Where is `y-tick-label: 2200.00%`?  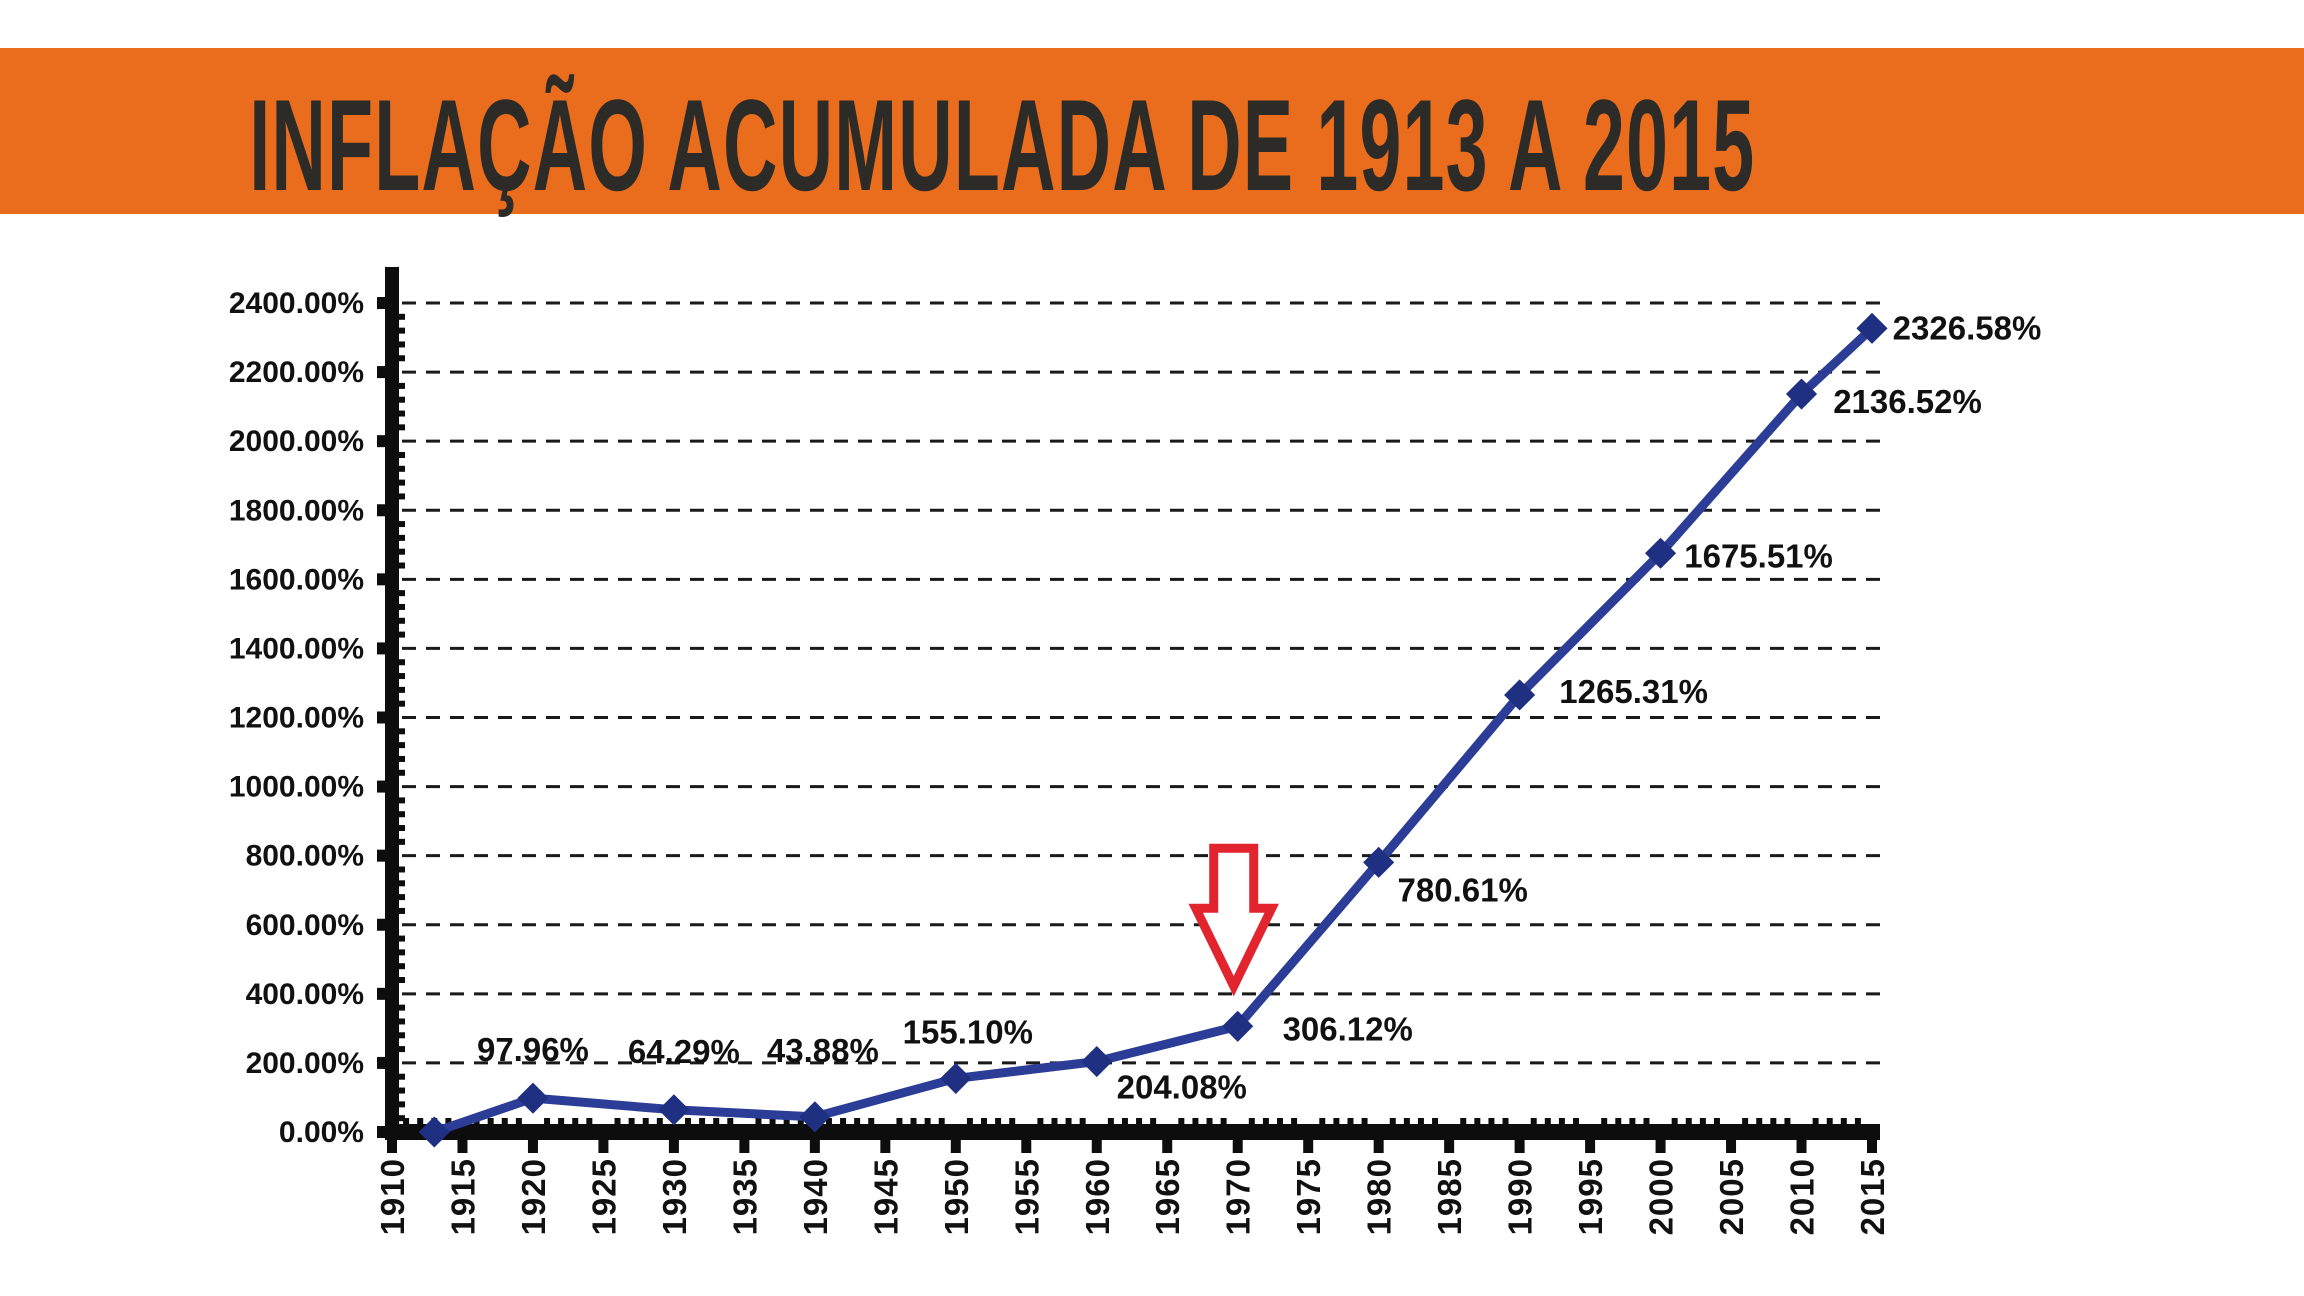
y-tick-label: 2200.00% is located at coordinates (296, 372).